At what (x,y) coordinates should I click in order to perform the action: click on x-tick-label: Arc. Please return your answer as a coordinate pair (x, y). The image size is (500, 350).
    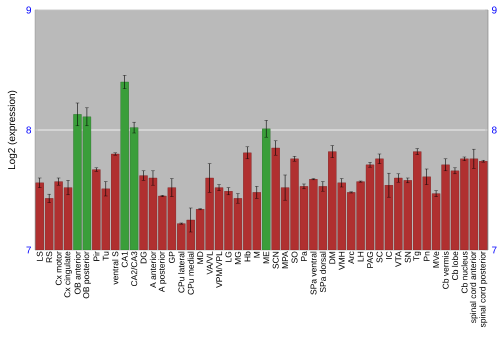
    Looking at the image, I should click on (351, 257).